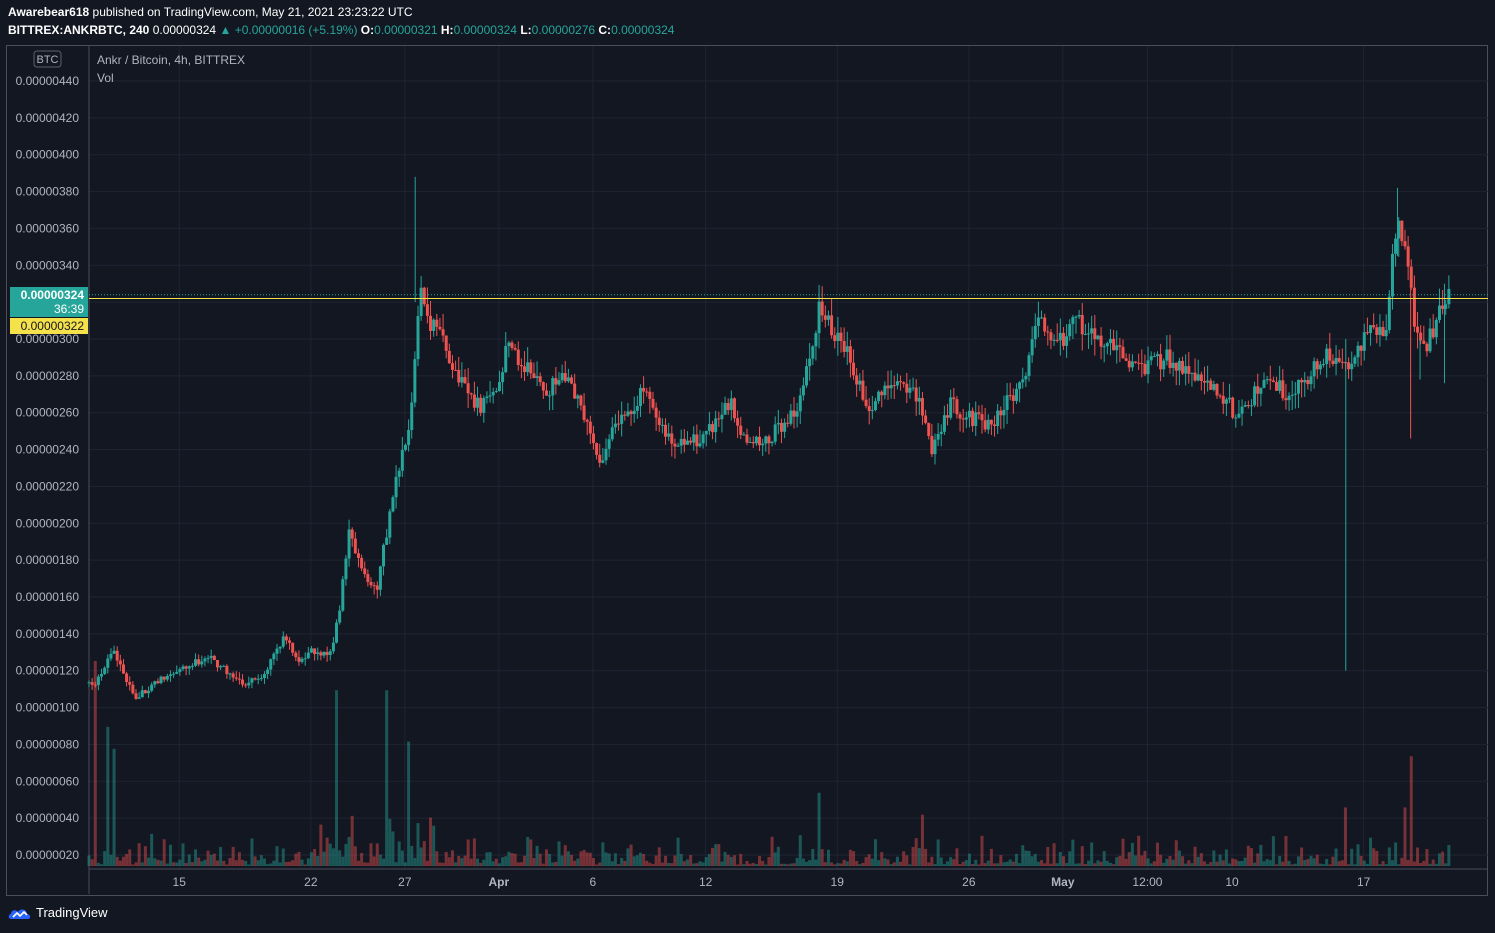  What do you see at coordinates (171, 60) in the screenshot?
I see `legend-title: Ankr / Bitcoin, 4h, BITTREX` at bounding box center [171, 60].